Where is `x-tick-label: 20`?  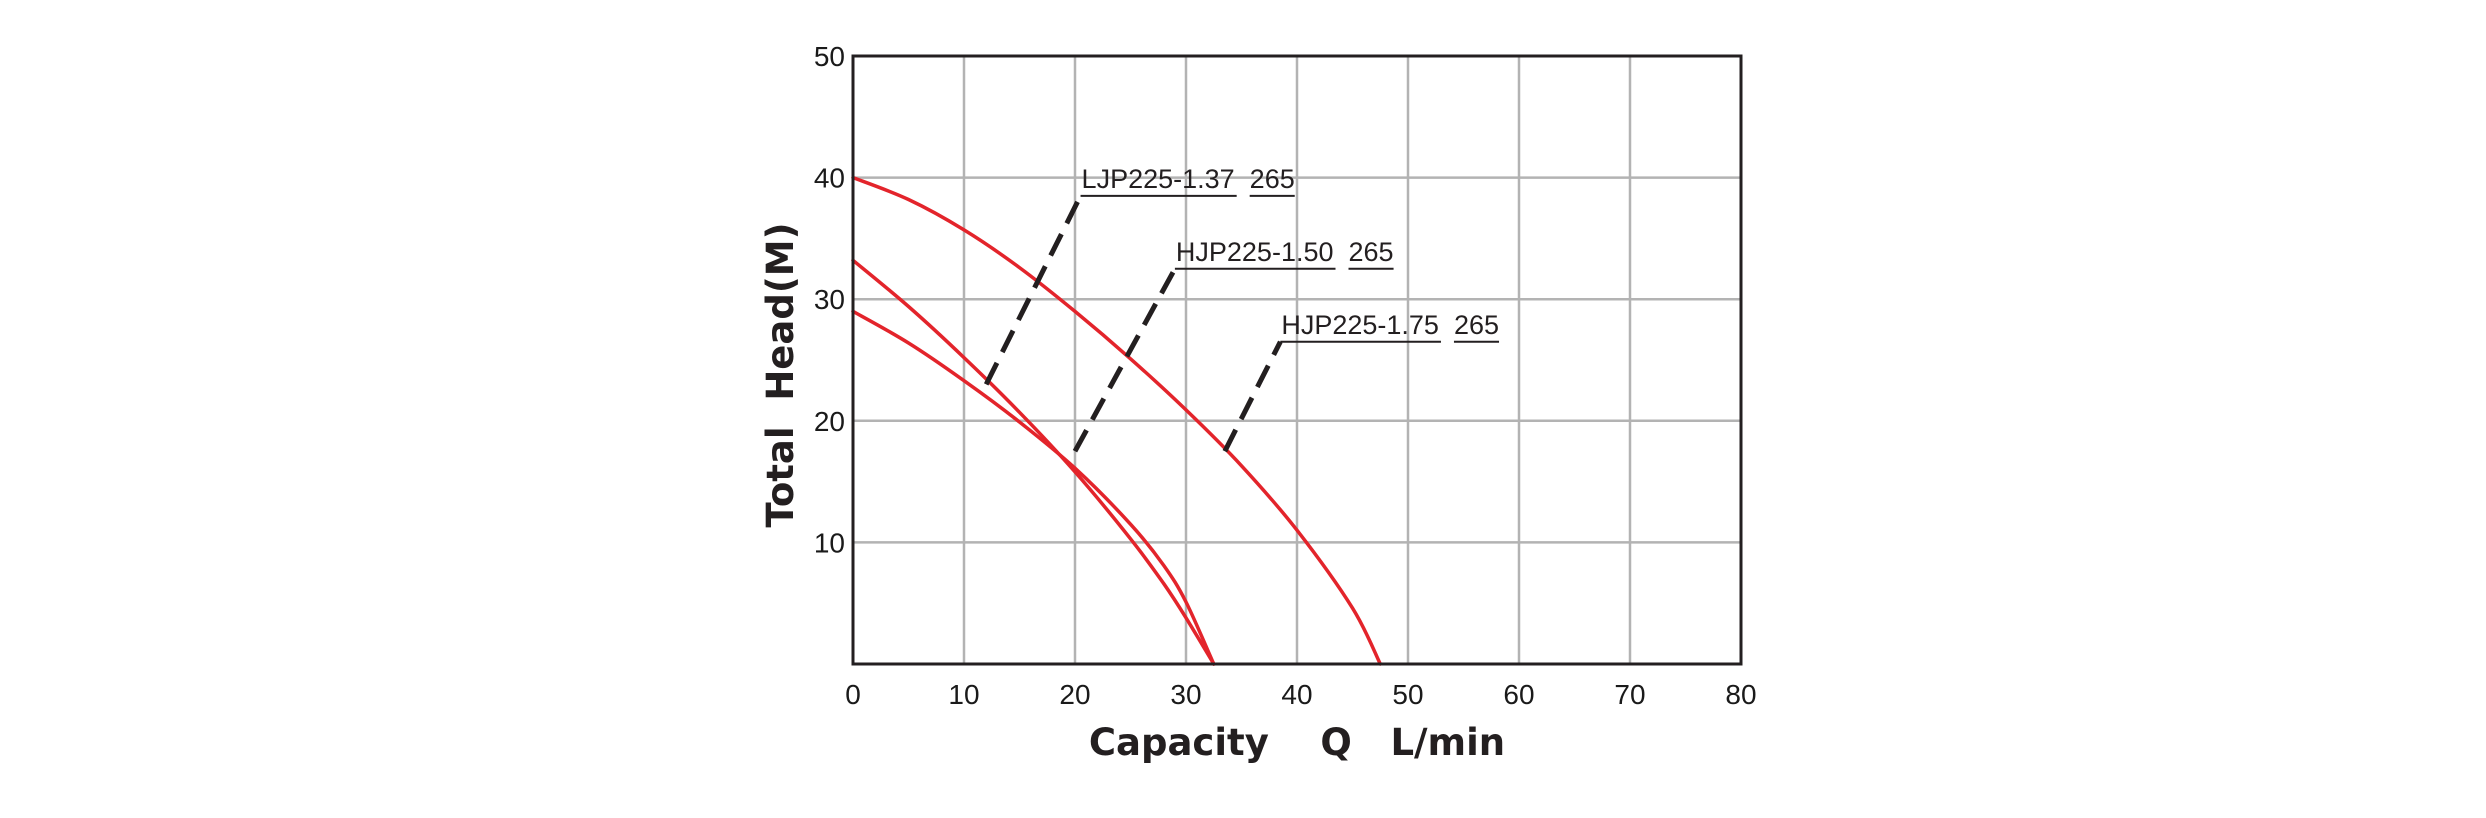
x-tick-label: 20 is located at coordinates (1074, 694).